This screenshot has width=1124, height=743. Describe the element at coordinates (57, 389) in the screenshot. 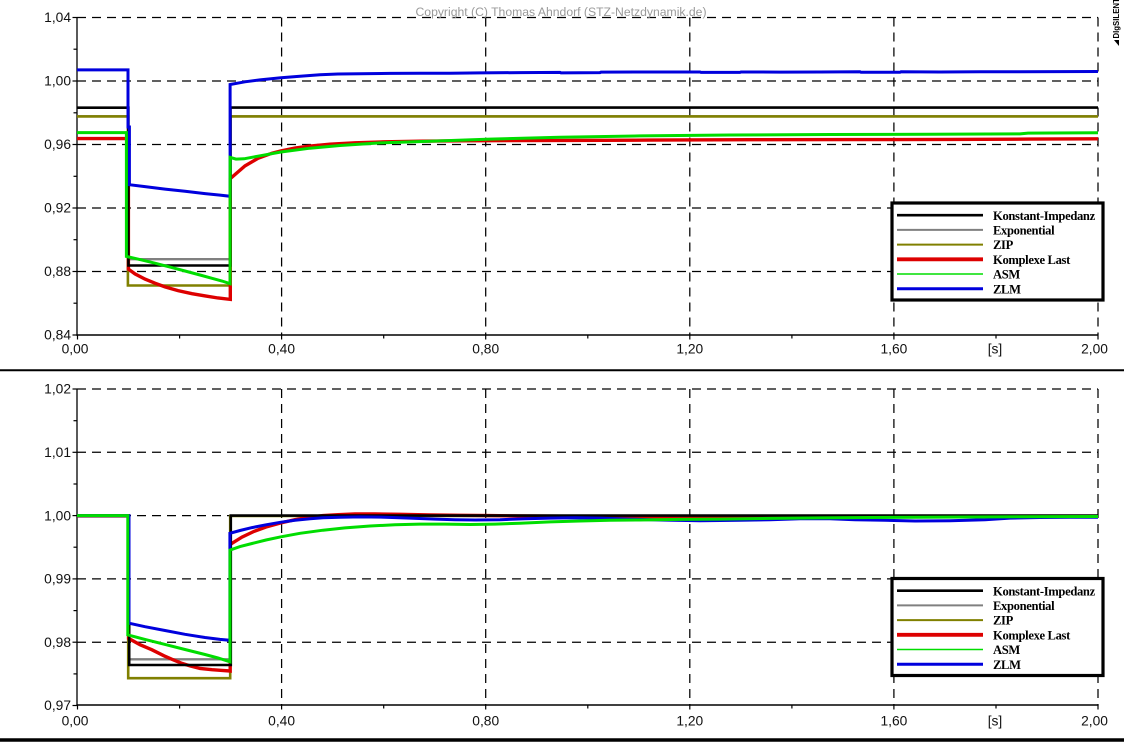

I see `svg-text: 1,02` at that location.